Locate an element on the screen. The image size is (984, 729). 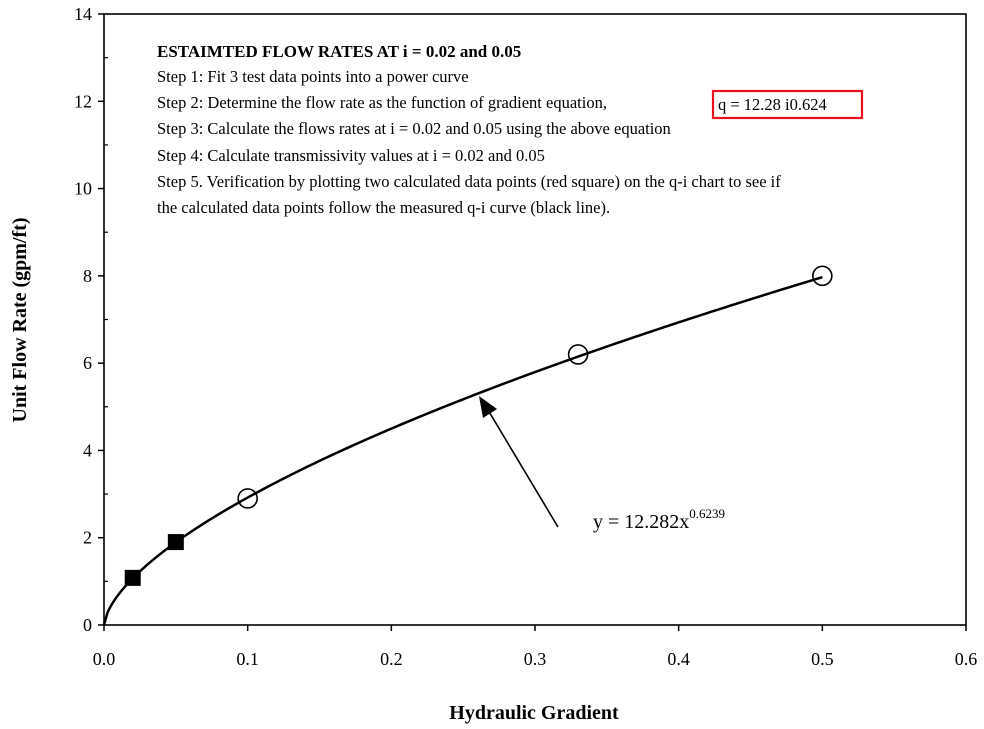
fit-equation-base: y = 12.282x is located at coordinates (641, 522).